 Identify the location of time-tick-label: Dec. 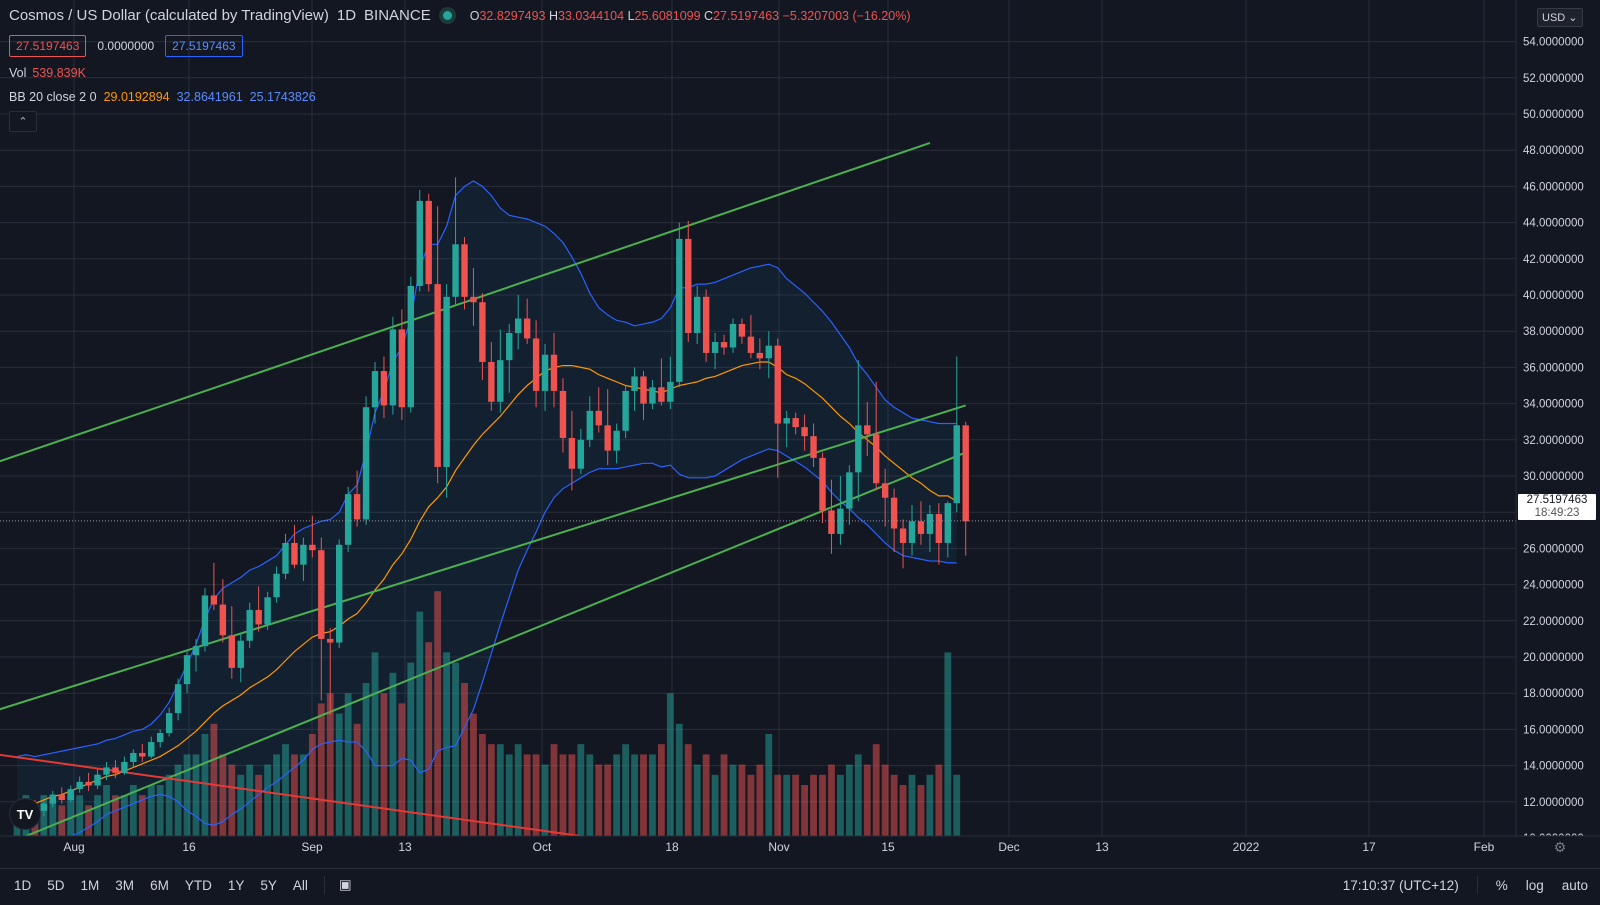
(1008, 847).